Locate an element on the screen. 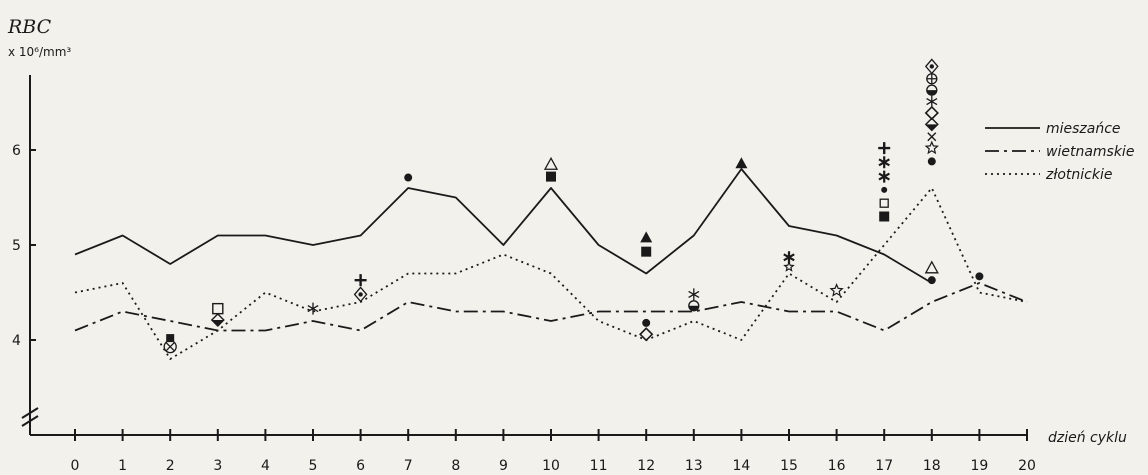 This screenshot has width=1148, height=475. x-tick-label-3: 3 is located at coordinates (217, 466).